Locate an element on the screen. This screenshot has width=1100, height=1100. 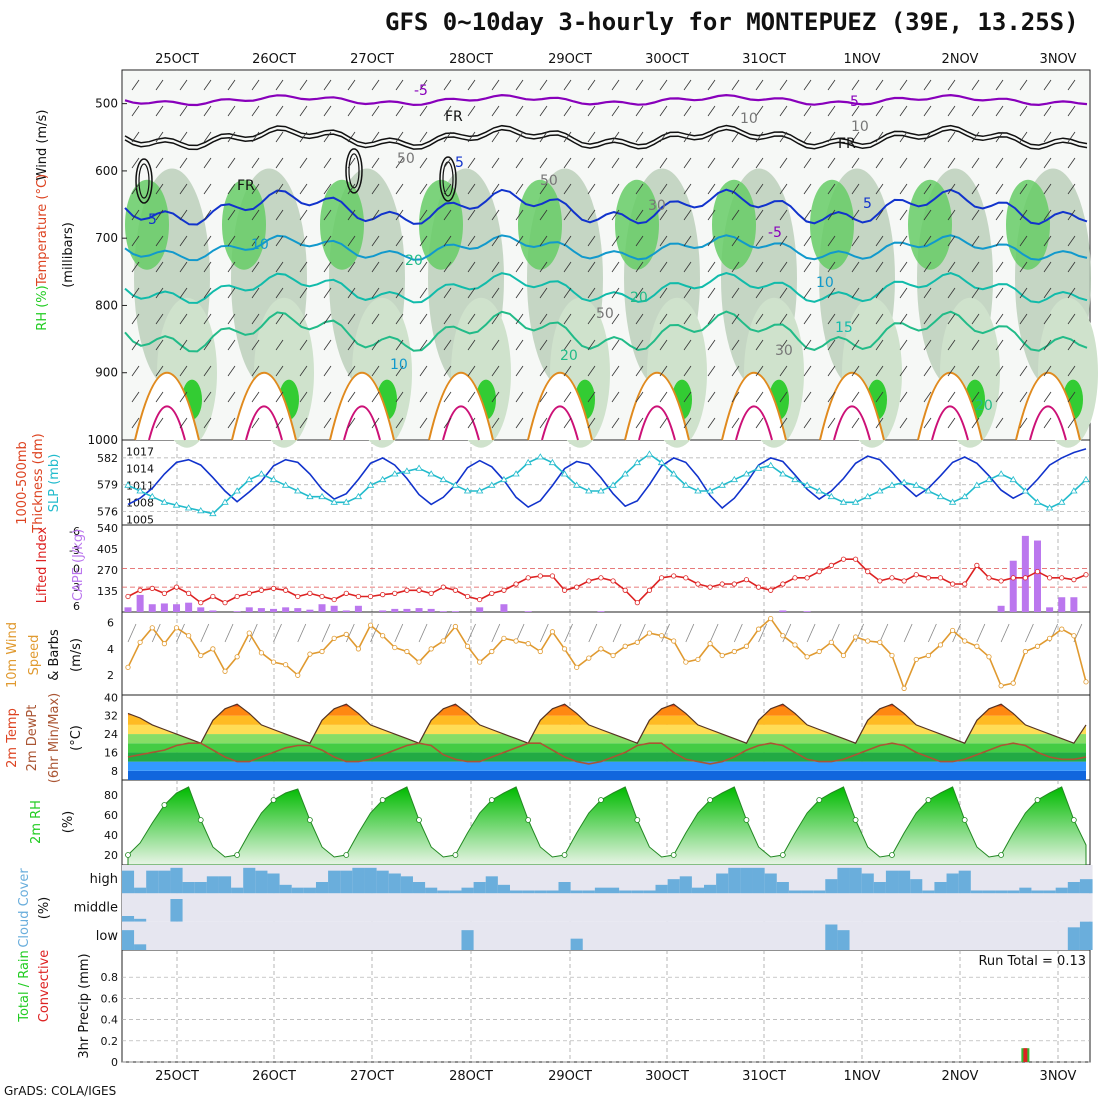
contour-label: 50 is located at coordinates (406, 159).